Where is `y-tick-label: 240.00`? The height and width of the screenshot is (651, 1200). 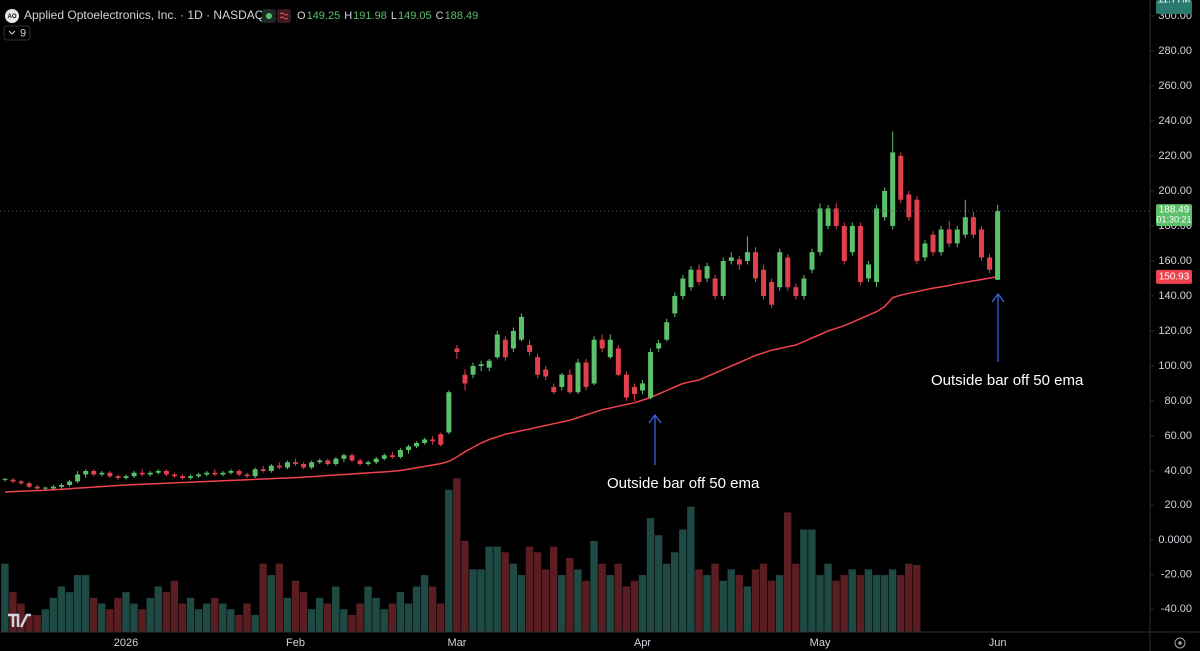 y-tick-label: 240.00 is located at coordinates (1175, 121).